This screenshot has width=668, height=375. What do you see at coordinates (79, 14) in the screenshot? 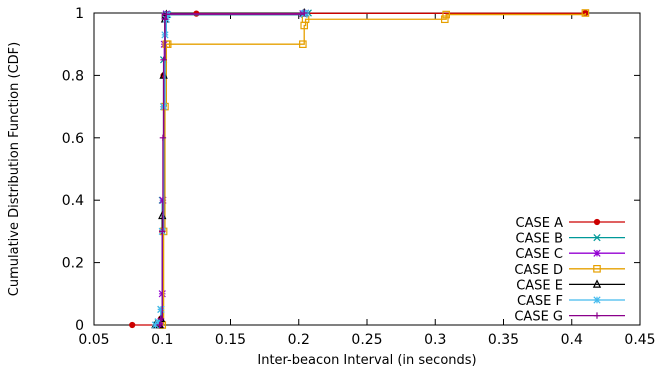
I see `y-tick-label: 1` at bounding box center [79, 14].